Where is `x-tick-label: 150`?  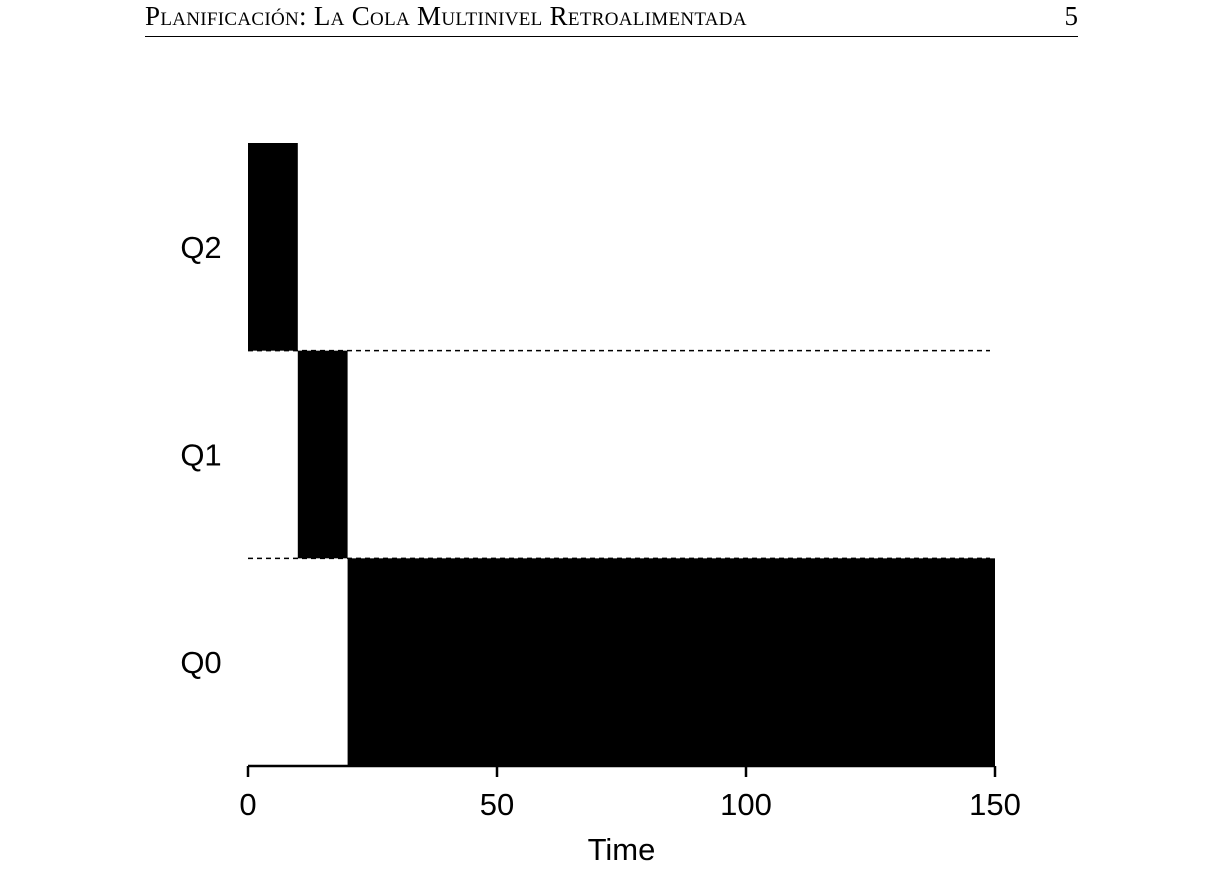
x-tick-label: 150 is located at coordinates (995, 804).